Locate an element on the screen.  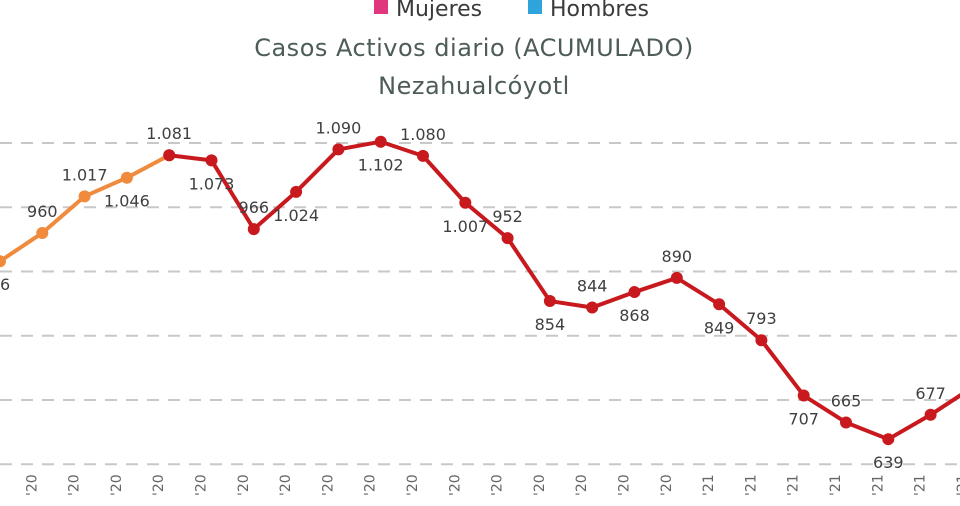
data-label: 1.102 is located at coordinates (381, 165).